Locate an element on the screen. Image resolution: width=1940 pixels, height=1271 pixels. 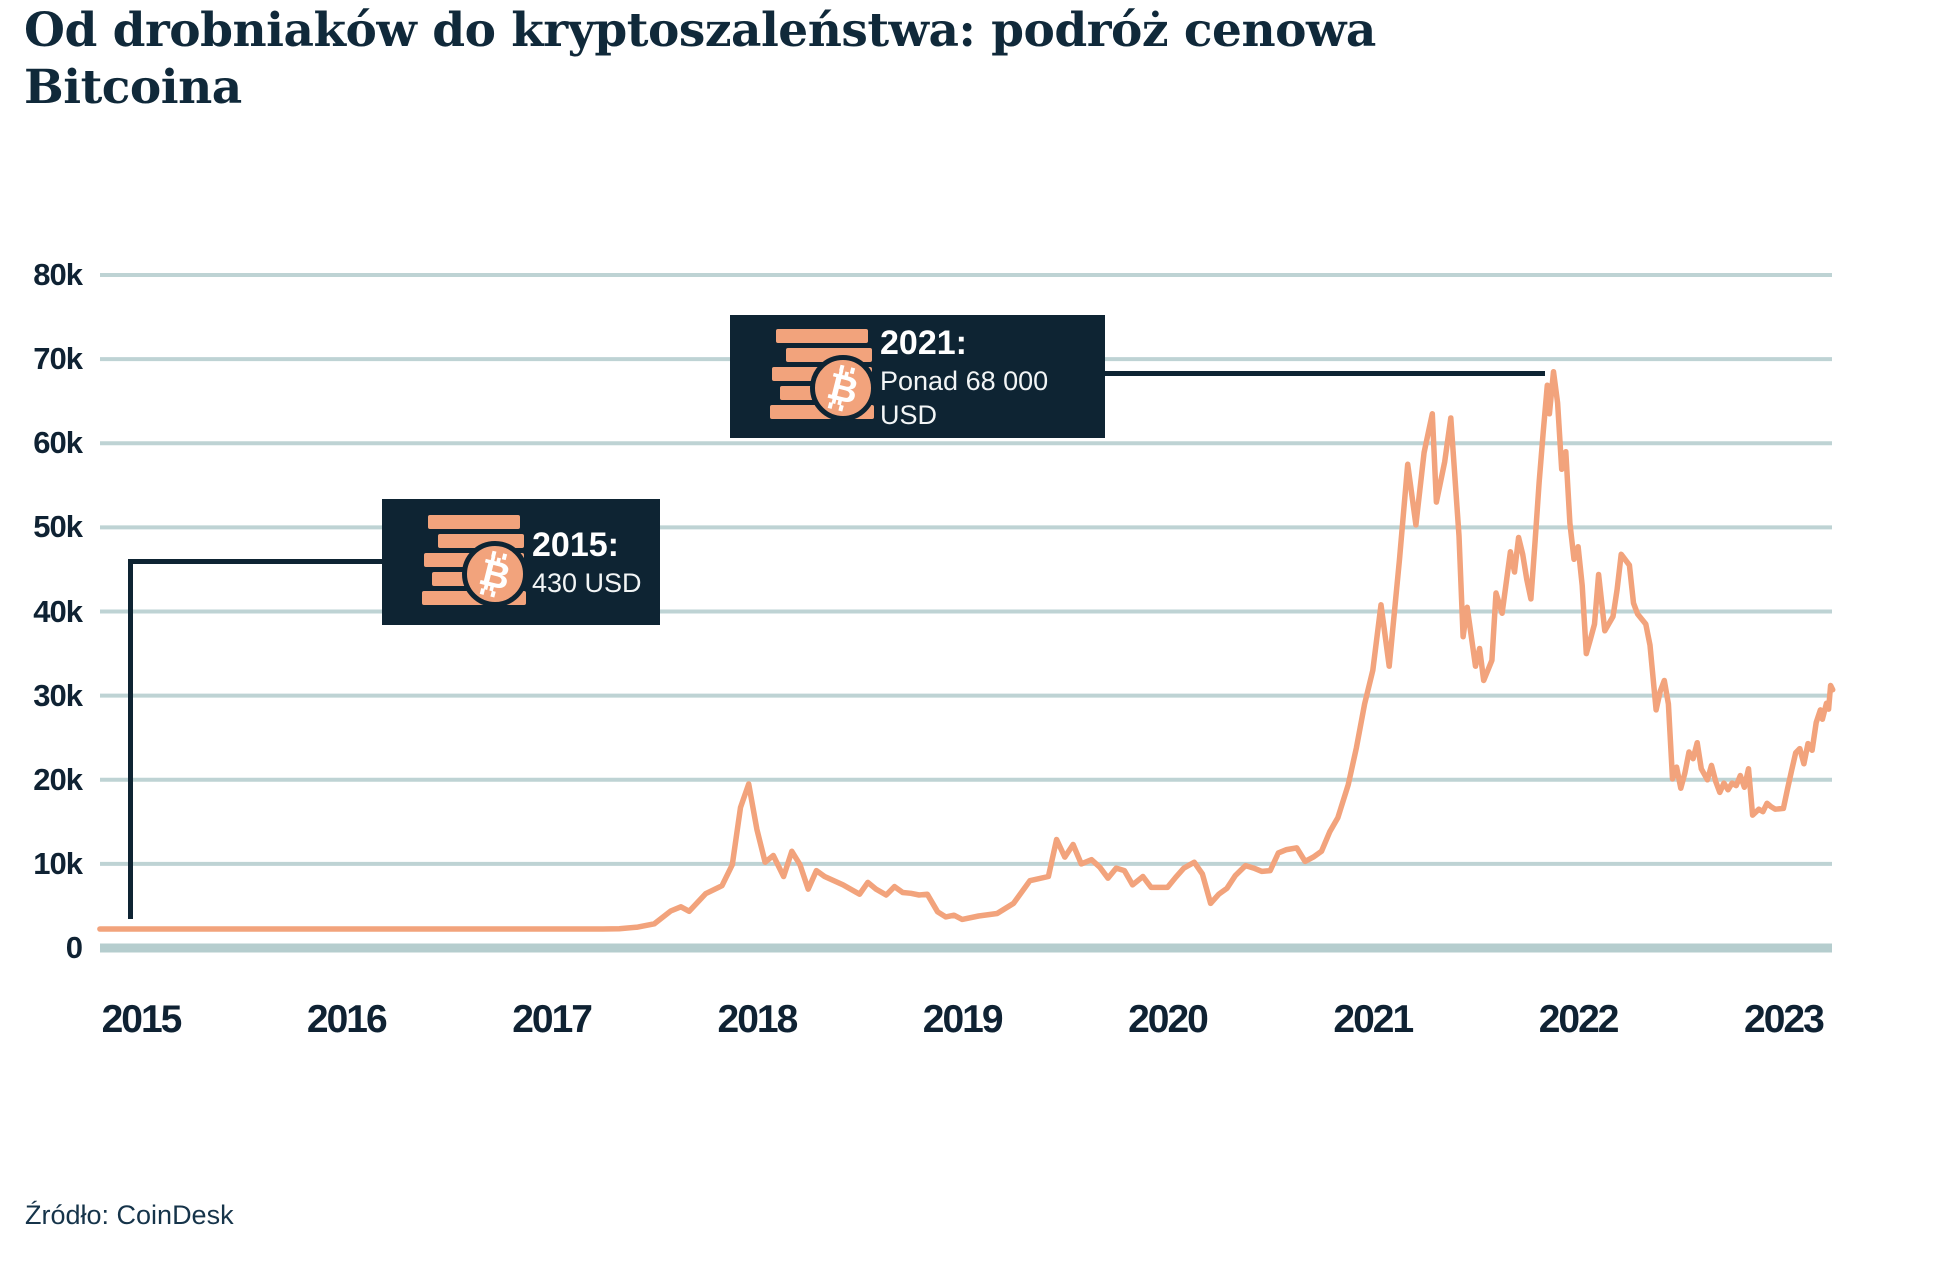
y-axis-tick-label: 70k is located at coordinates (58, 359).